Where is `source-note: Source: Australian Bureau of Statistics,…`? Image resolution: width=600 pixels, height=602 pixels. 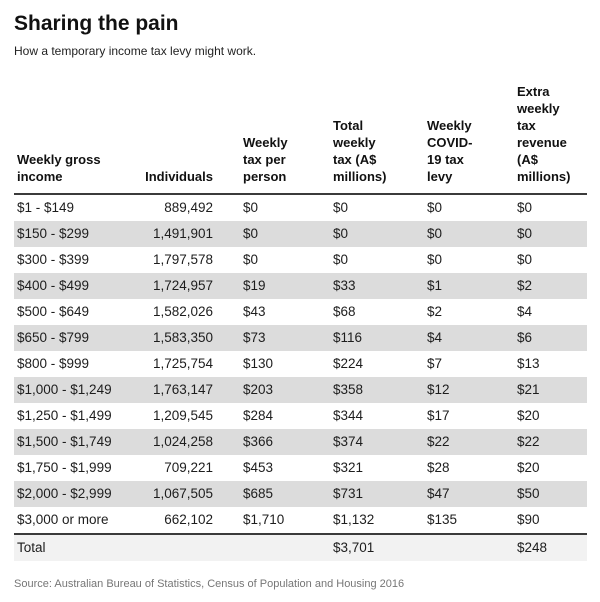
source-note: Source: Australian Bureau of Statistics,… is located at coordinates (209, 584).